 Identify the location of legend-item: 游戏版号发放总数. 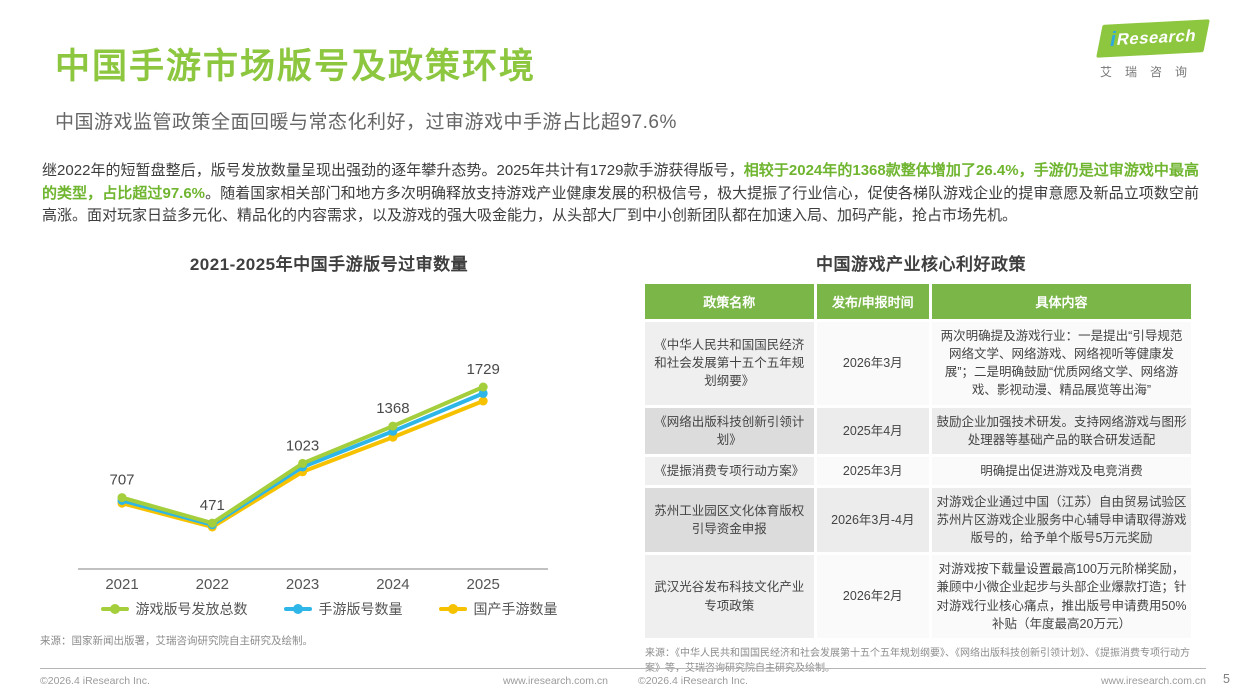
(174, 609).